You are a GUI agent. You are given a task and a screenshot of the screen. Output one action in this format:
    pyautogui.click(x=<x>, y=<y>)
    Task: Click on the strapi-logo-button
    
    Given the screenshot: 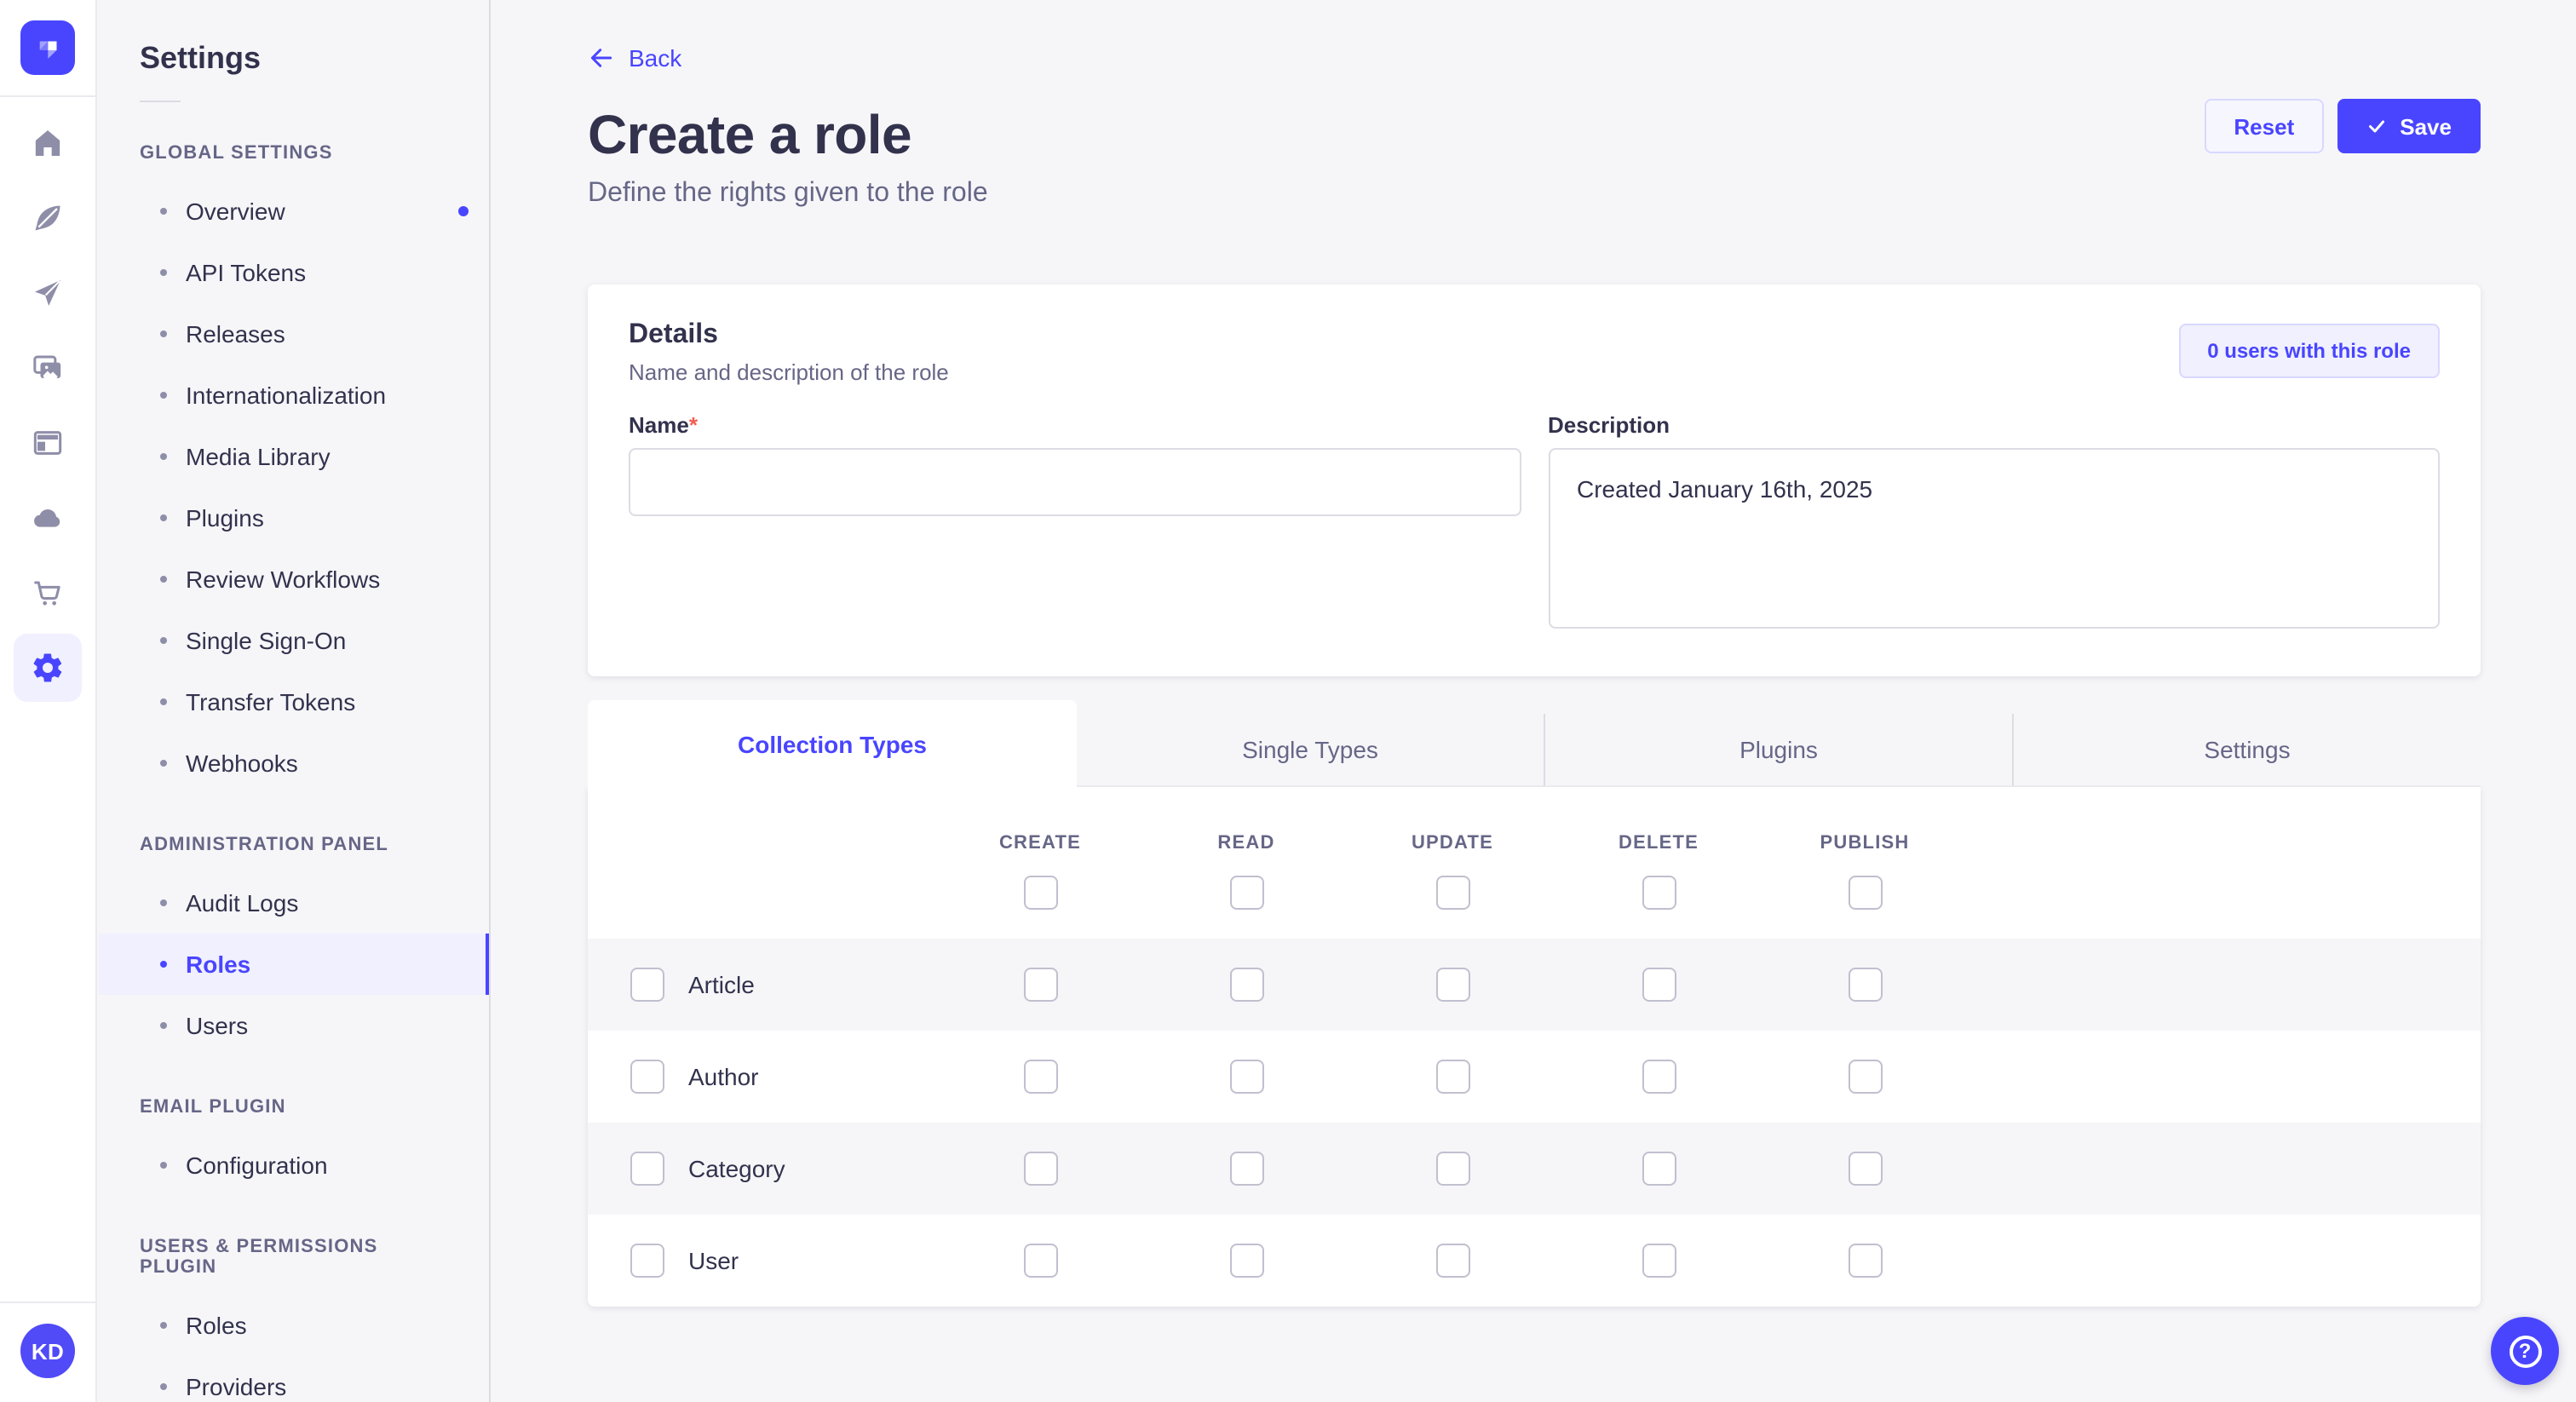 What is the action you would take?
    pyautogui.click(x=48, y=47)
    